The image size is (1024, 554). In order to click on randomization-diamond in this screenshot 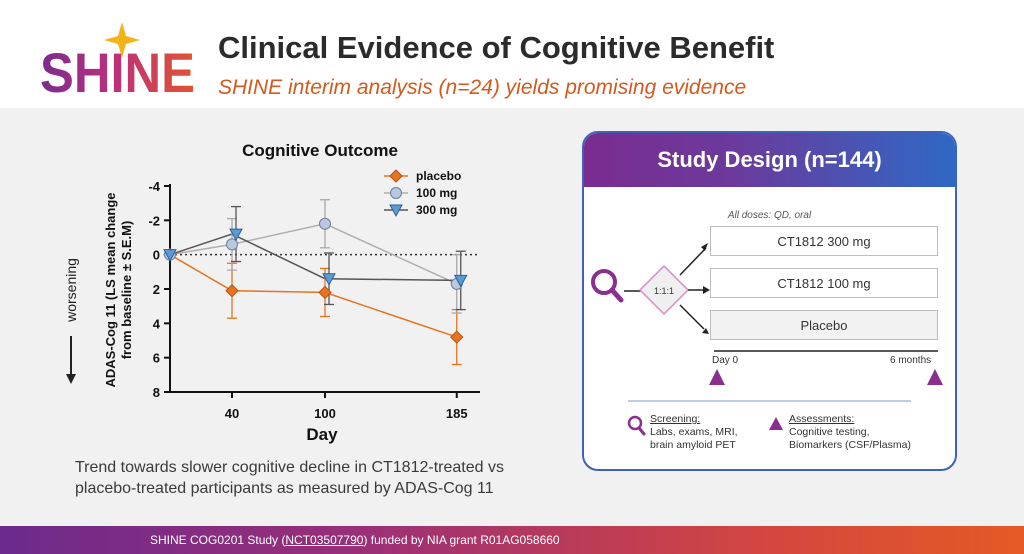, I will do `click(664, 290)`.